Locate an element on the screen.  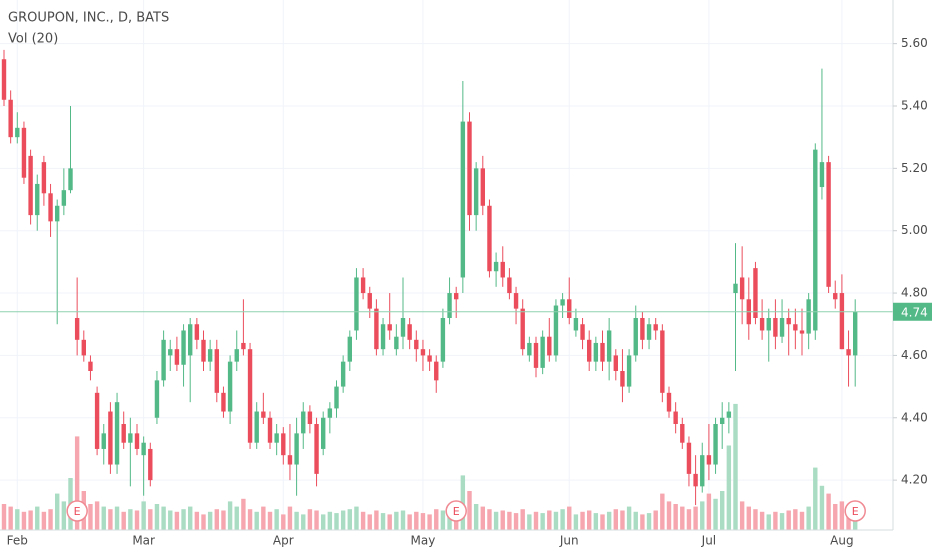
volume-label: Vol (20) is located at coordinates (33, 39).